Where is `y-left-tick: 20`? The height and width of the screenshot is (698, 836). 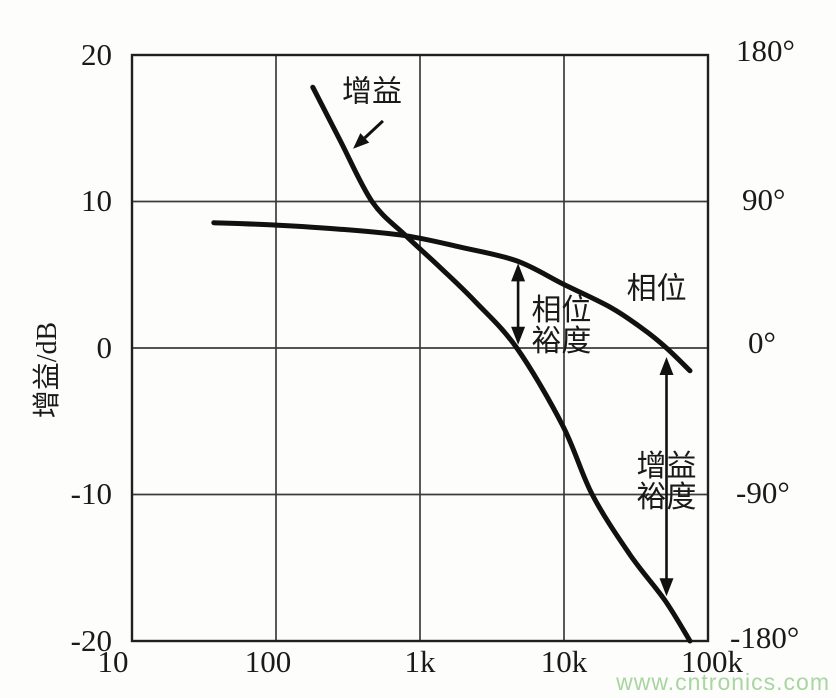 y-left-tick: 20 is located at coordinates (96, 54).